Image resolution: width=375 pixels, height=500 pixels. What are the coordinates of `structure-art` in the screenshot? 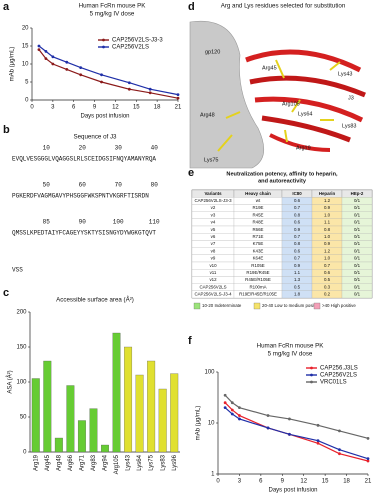 It's located at (277, 94).